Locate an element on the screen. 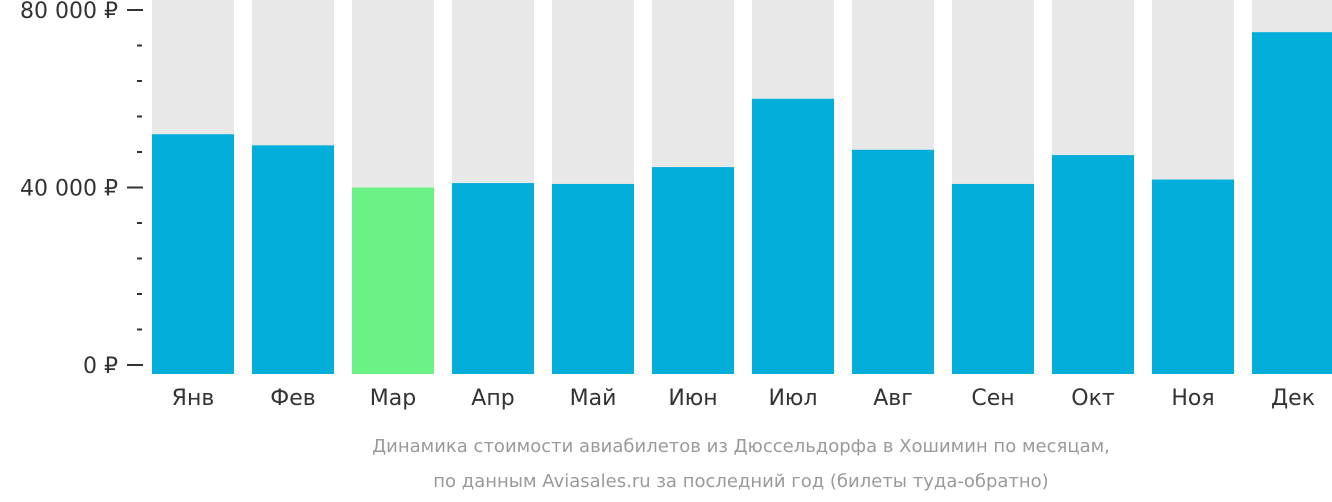 Image resolution: width=1332 pixels, height=502 pixels. month-label: Ноя is located at coordinates (1192, 398).